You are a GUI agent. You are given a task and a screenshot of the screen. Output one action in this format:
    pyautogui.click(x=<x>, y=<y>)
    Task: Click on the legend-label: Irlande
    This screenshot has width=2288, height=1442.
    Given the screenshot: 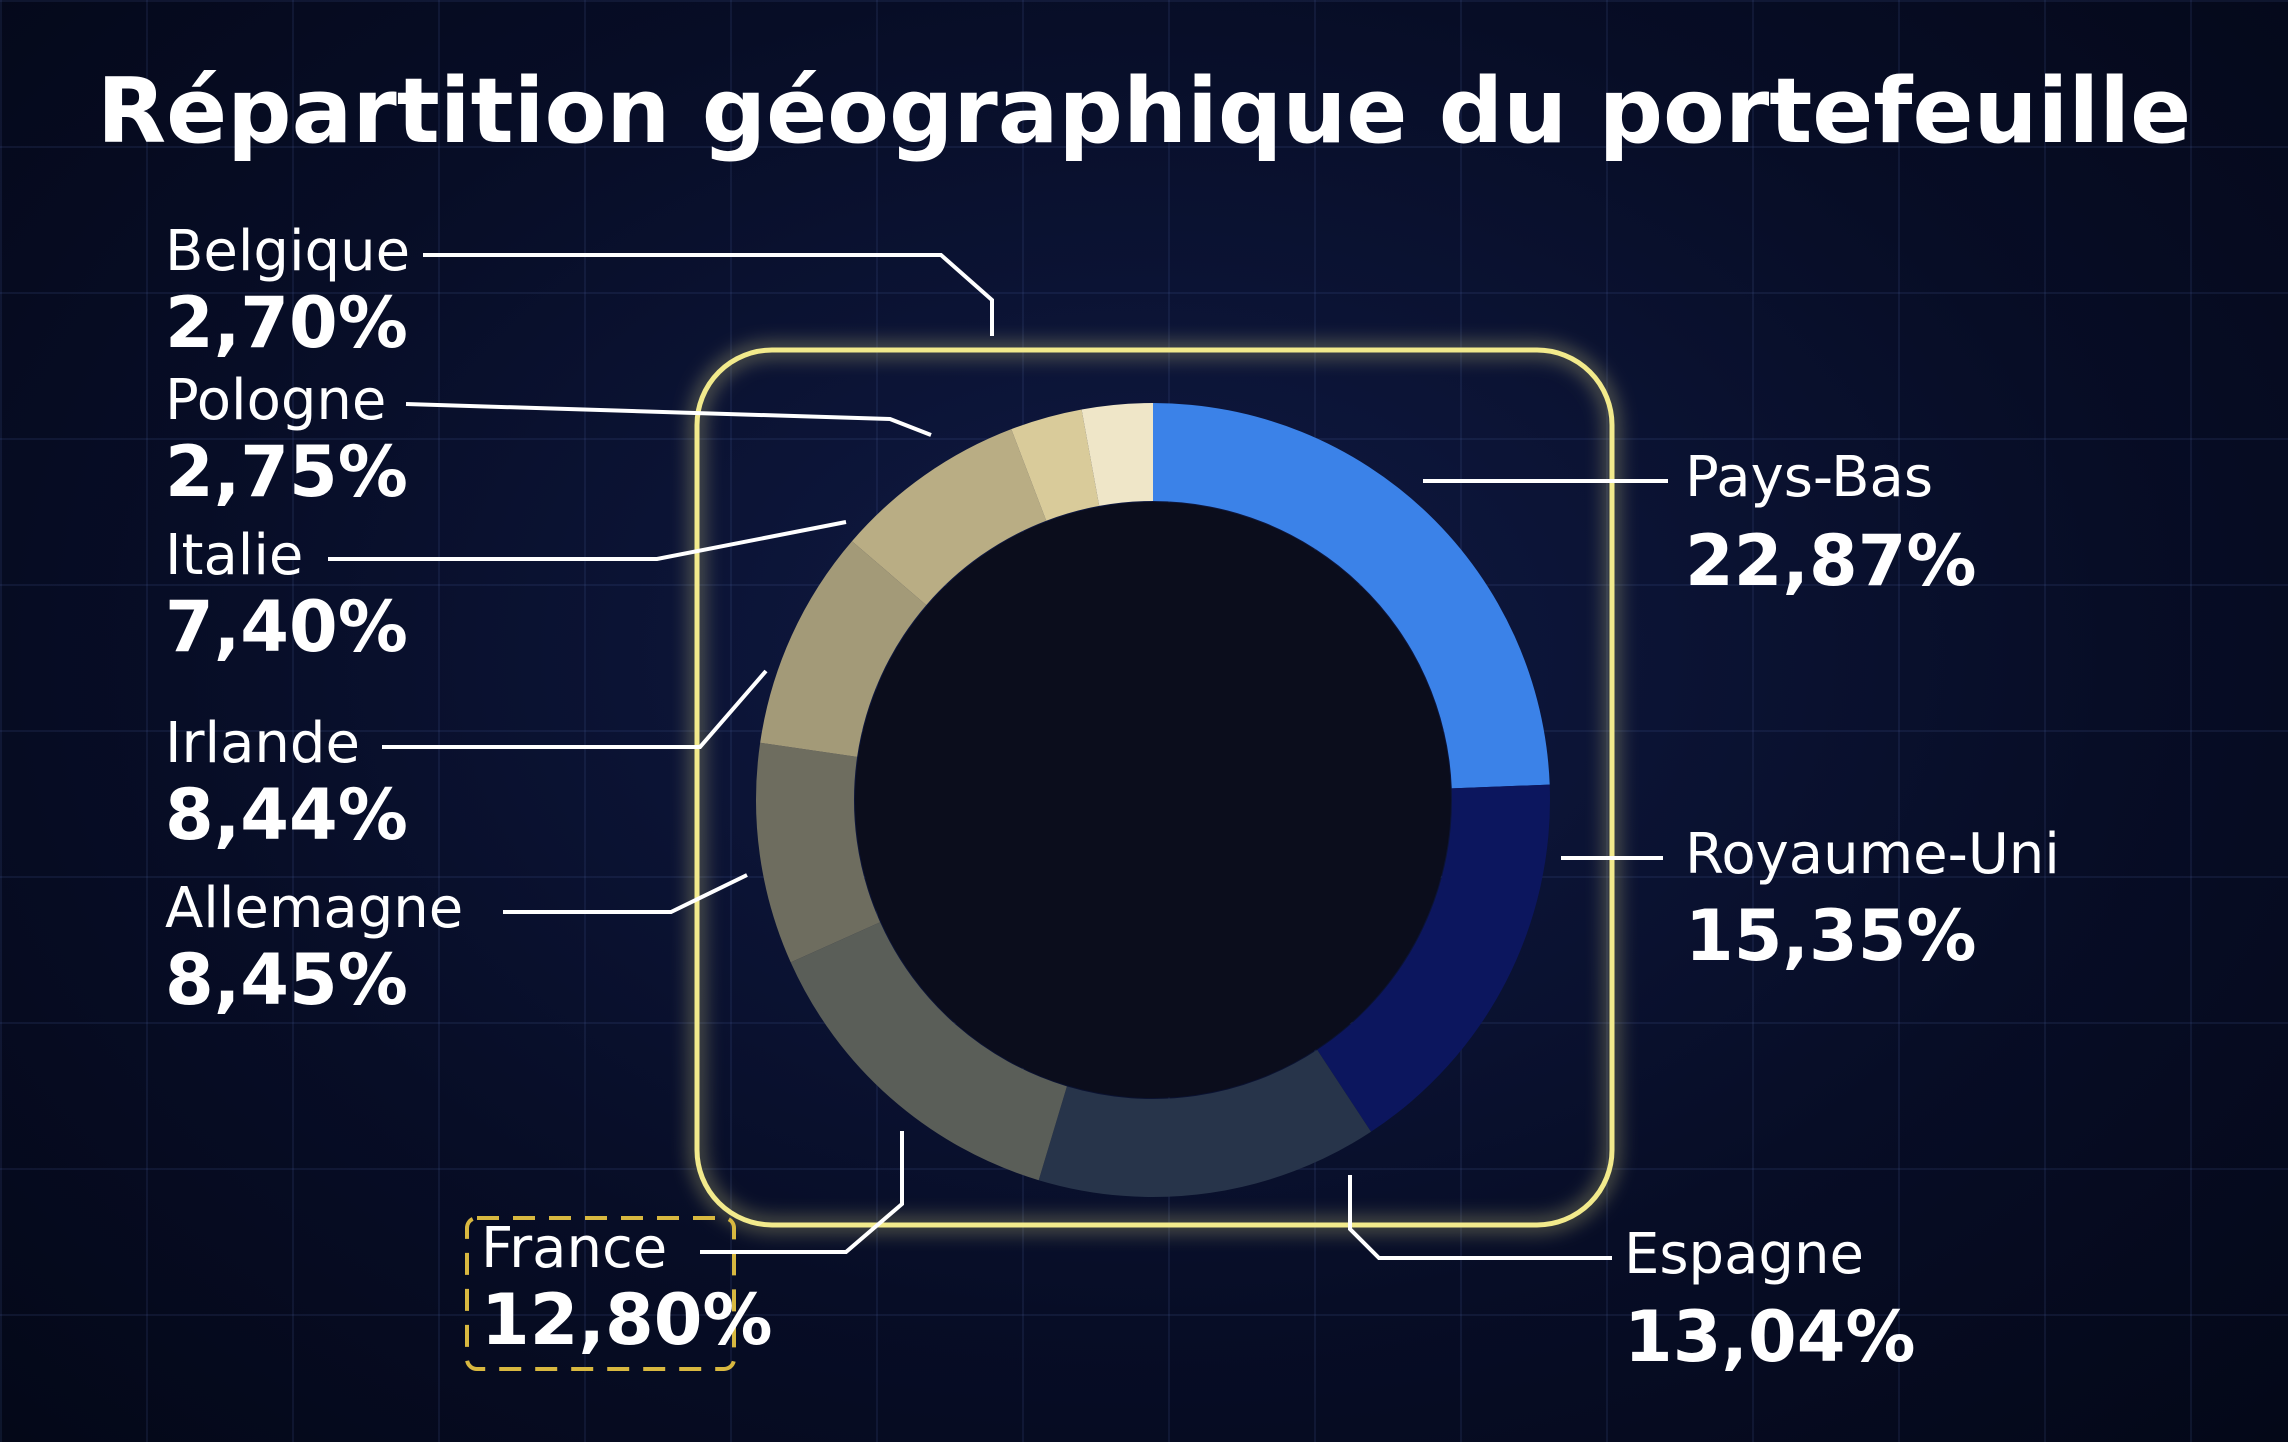 What is the action you would take?
    pyautogui.click(x=262, y=743)
    